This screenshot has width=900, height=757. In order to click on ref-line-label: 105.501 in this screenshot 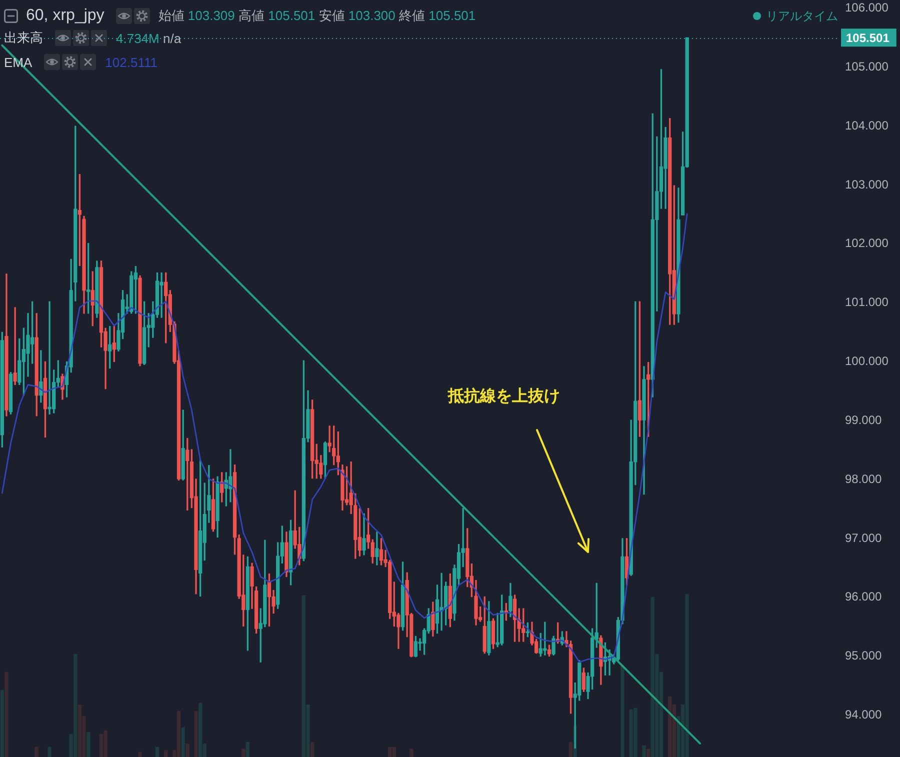, I will do `click(868, 37)`.